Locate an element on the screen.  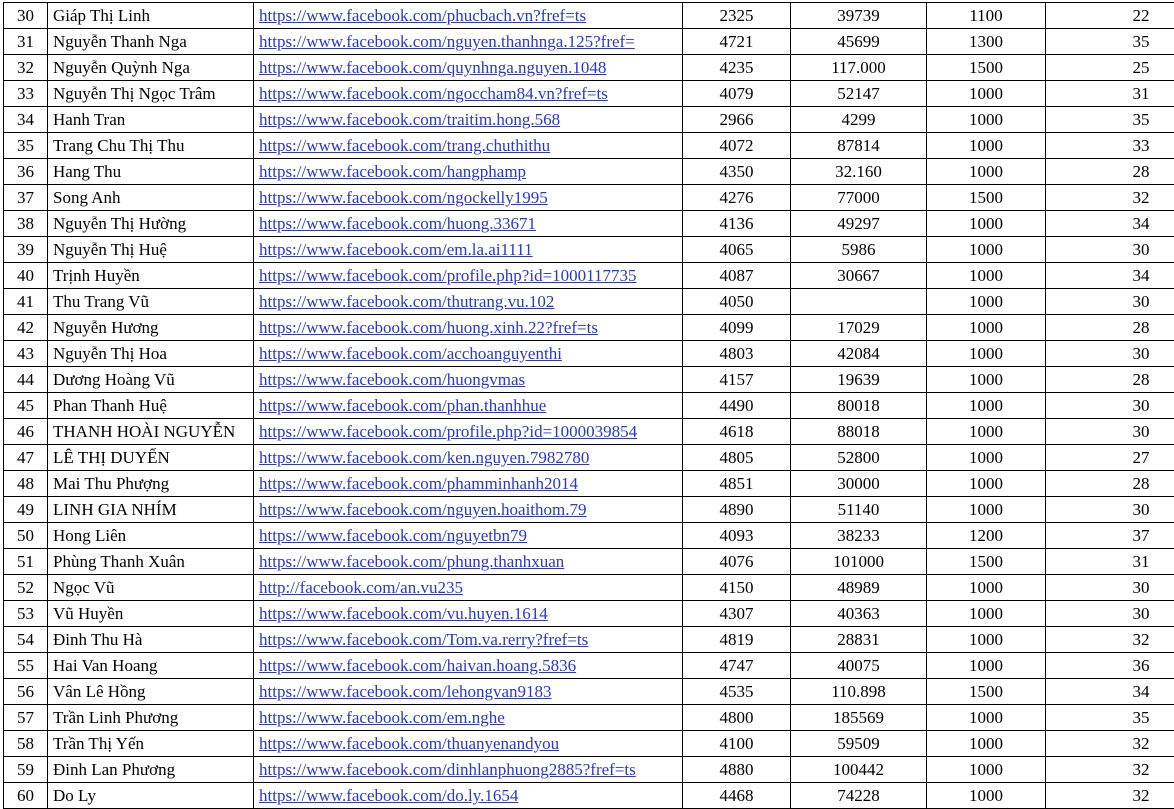
facebook-link: https://www.facebook.com/nguyetbn79 is located at coordinates (393, 535).